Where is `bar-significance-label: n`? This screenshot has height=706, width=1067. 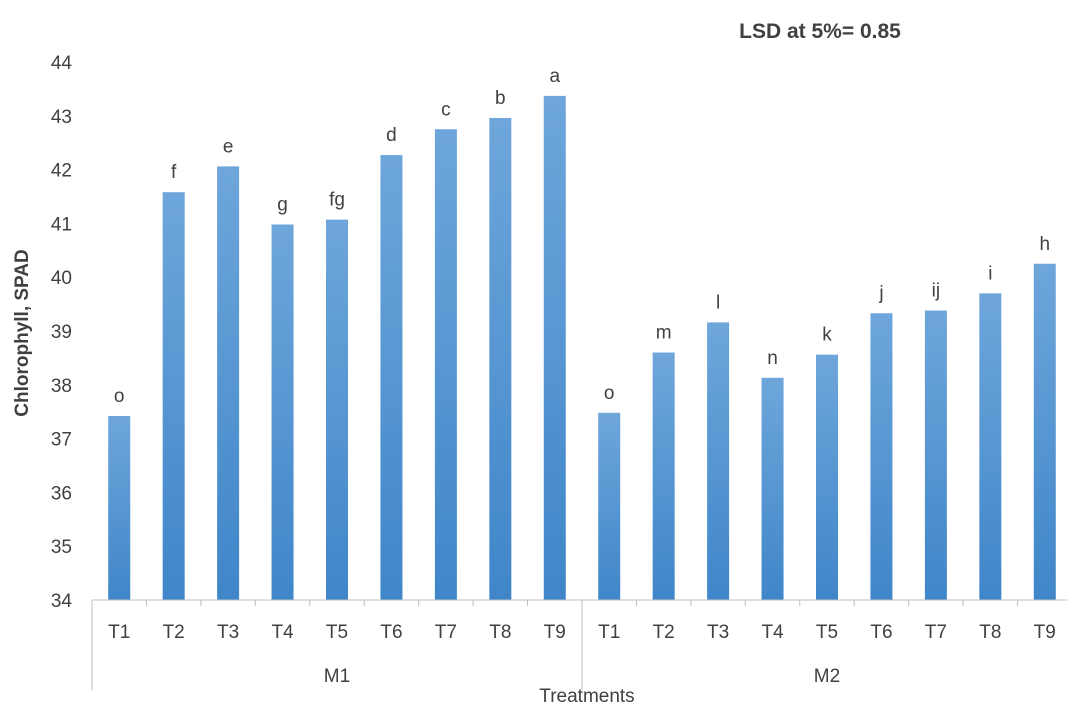 bar-significance-label: n is located at coordinates (772, 358).